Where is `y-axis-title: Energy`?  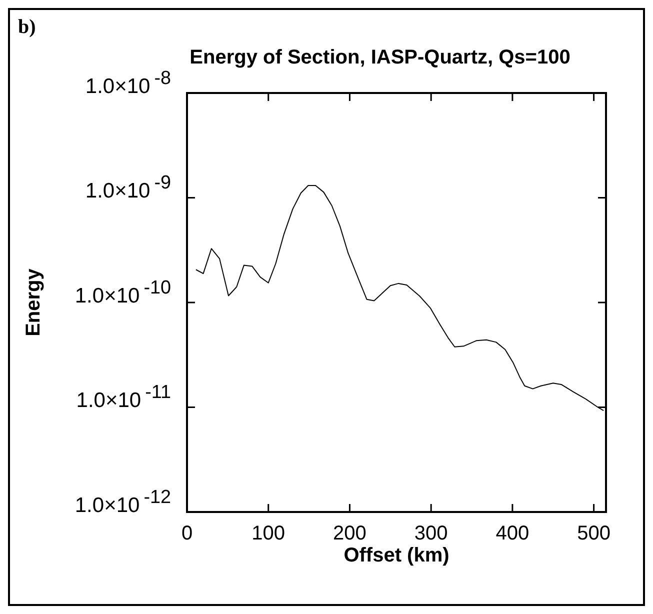
y-axis-title: Energy is located at coordinates (33, 302).